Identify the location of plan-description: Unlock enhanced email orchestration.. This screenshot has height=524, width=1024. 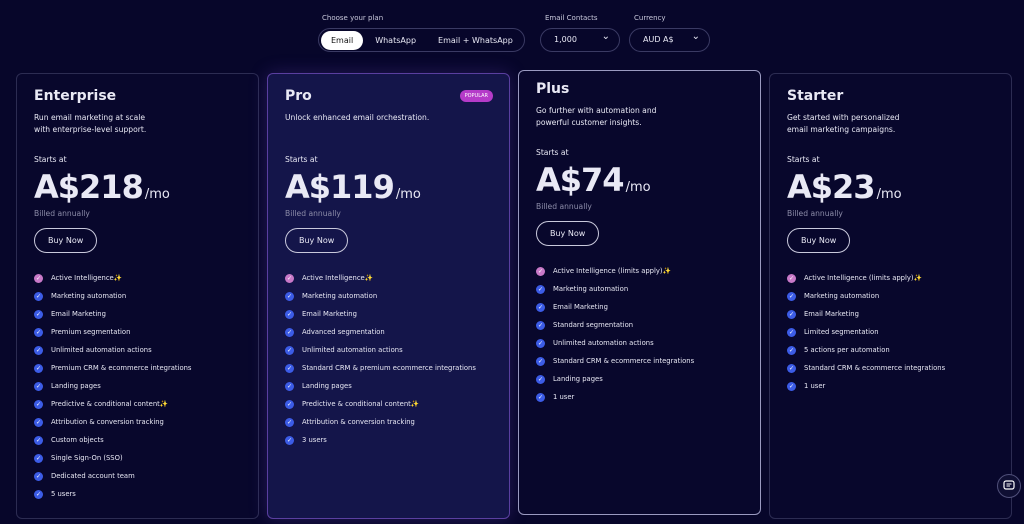
(357, 118).